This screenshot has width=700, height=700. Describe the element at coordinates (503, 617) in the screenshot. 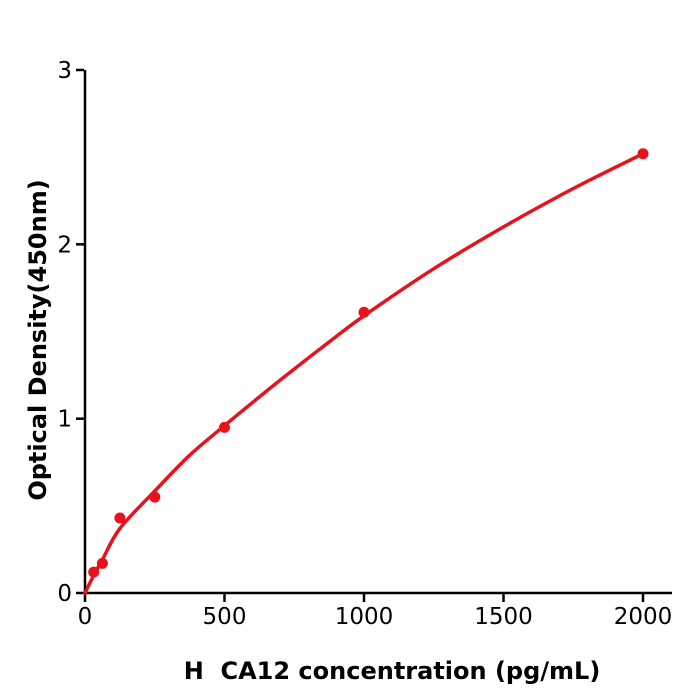

I see `x-tick-label: 1500` at that location.